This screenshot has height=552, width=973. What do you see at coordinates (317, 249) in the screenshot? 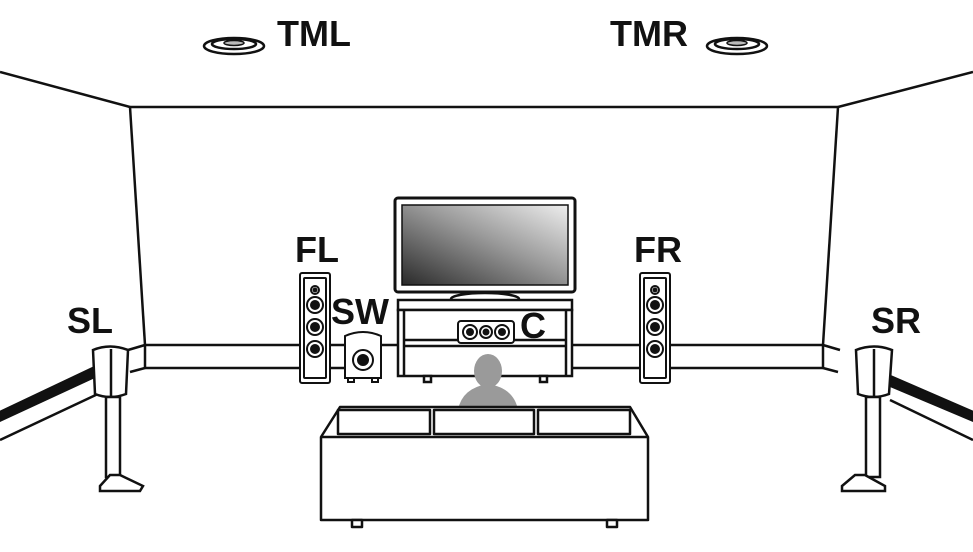
I see `label-fl: FL` at bounding box center [317, 249].